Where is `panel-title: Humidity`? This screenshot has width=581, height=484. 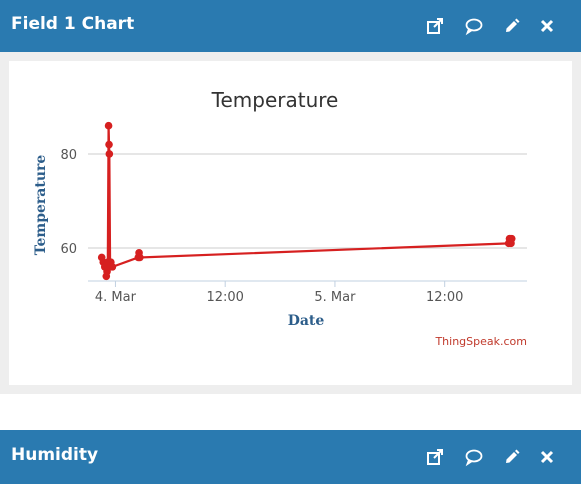
panel-title: Humidity is located at coordinates (55, 455).